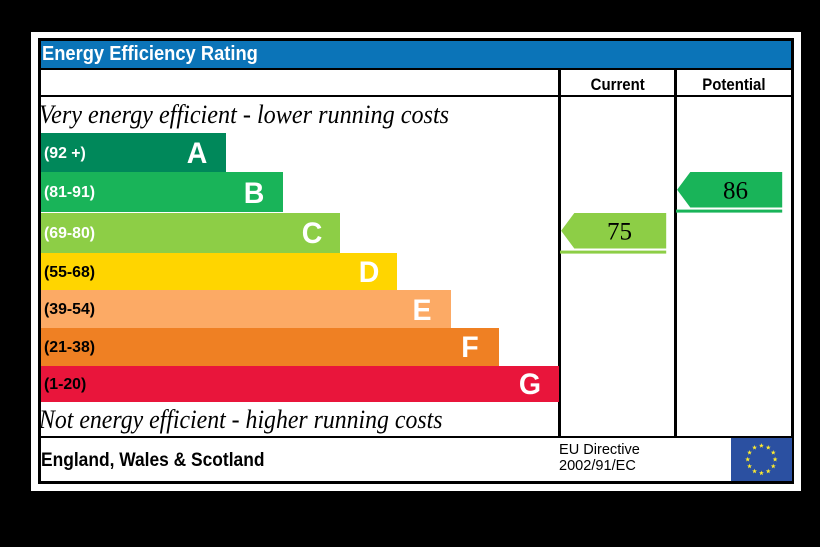 This screenshot has width=820, height=547. What do you see at coordinates (735, 190) in the screenshot?
I see `svg-text: 86` at bounding box center [735, 190].